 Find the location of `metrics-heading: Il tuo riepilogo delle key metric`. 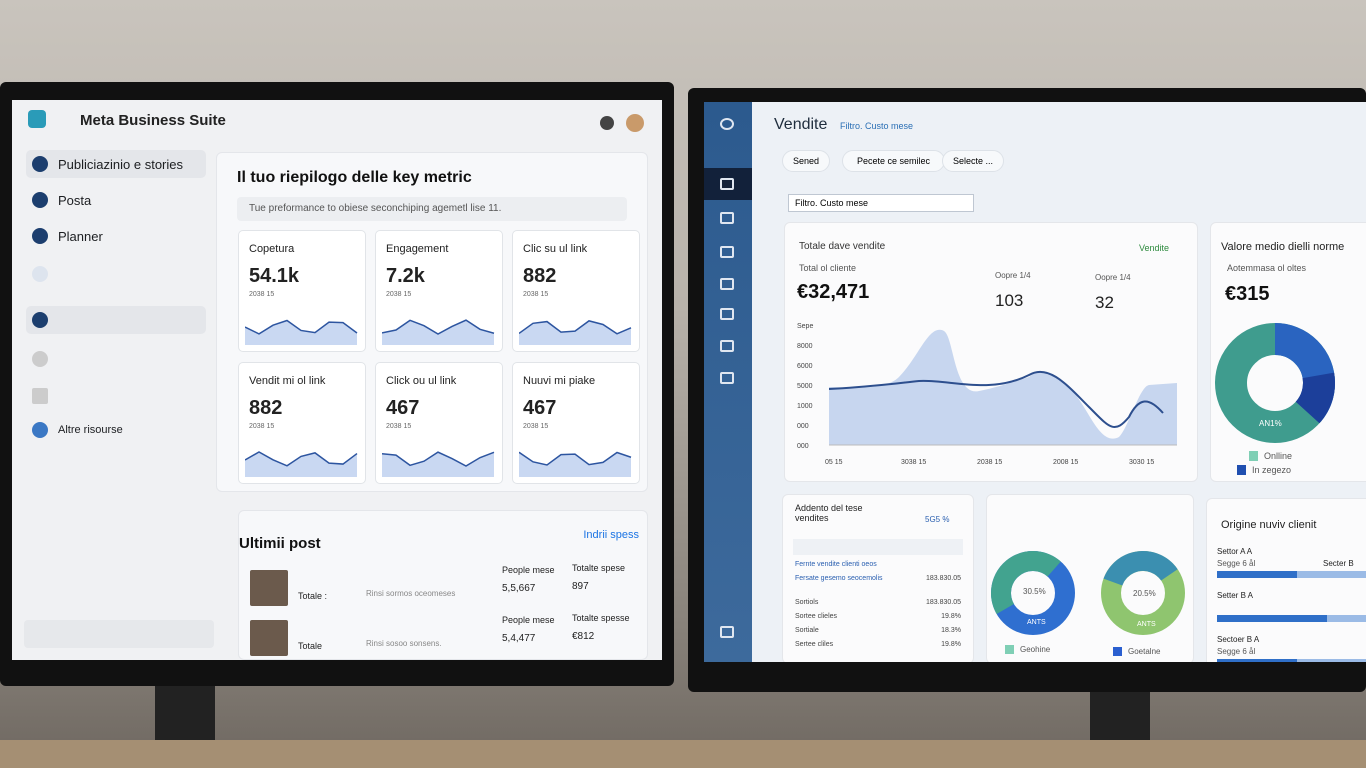

metrics-heading: Il tuo riepilogo delle key metric is located at coordinates (354, 177).